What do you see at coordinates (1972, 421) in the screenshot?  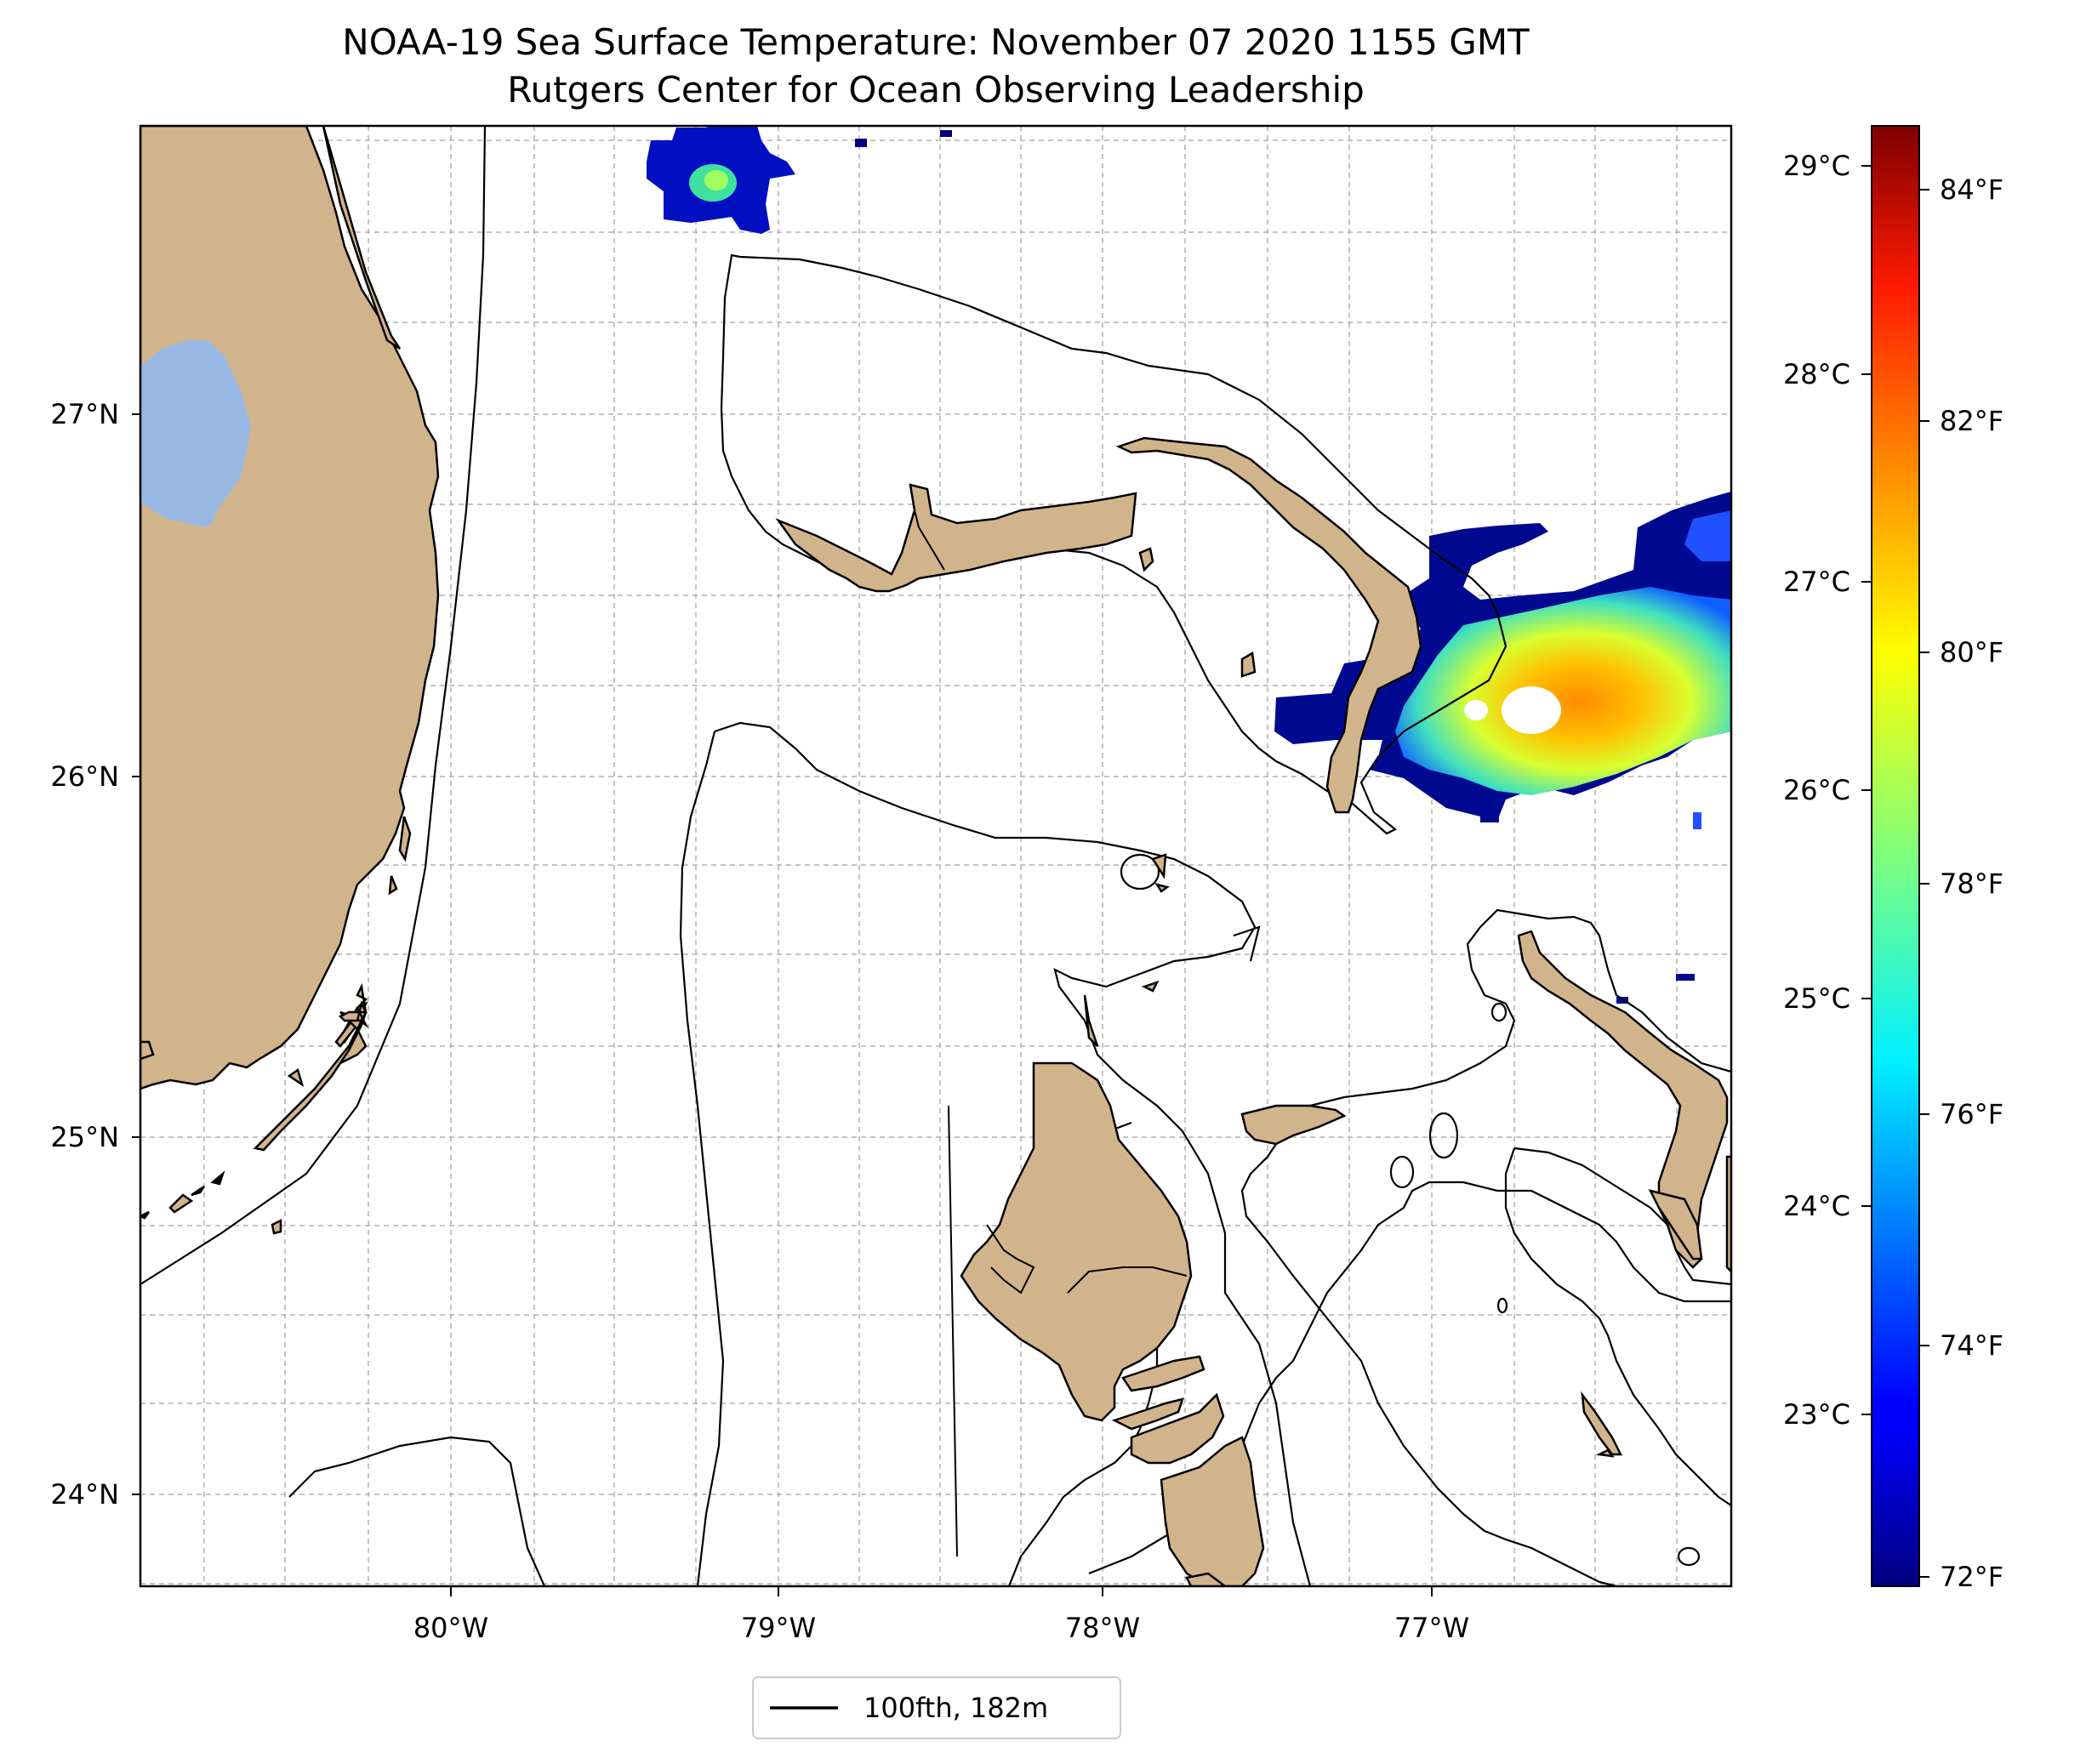 I see `fahrenheit-label-82: 82°F` at bounding box center [1972, 421].